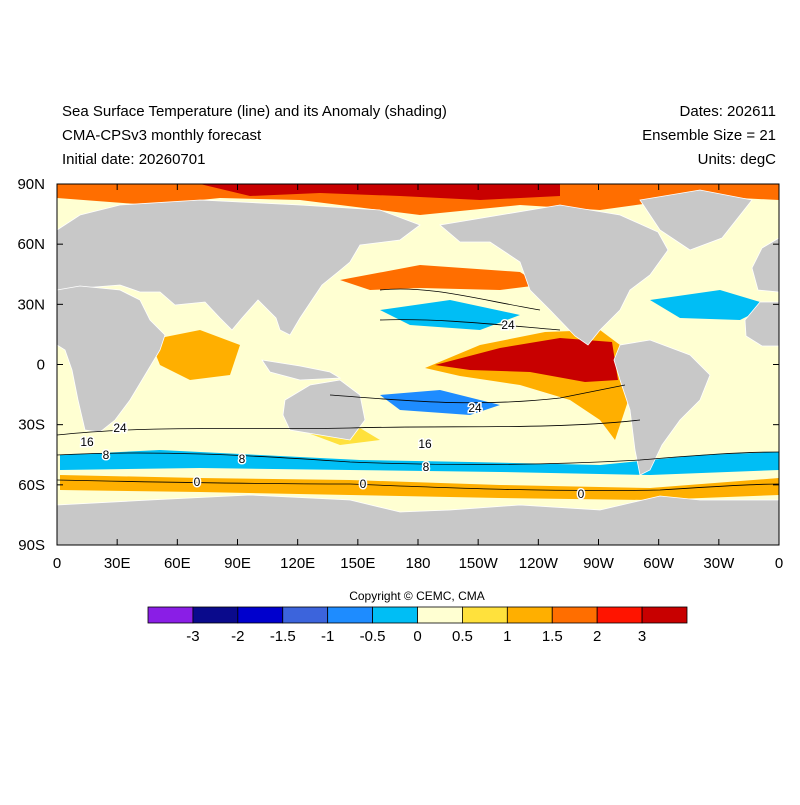  I want to click on lon-label: 150E, so click(357, 563).